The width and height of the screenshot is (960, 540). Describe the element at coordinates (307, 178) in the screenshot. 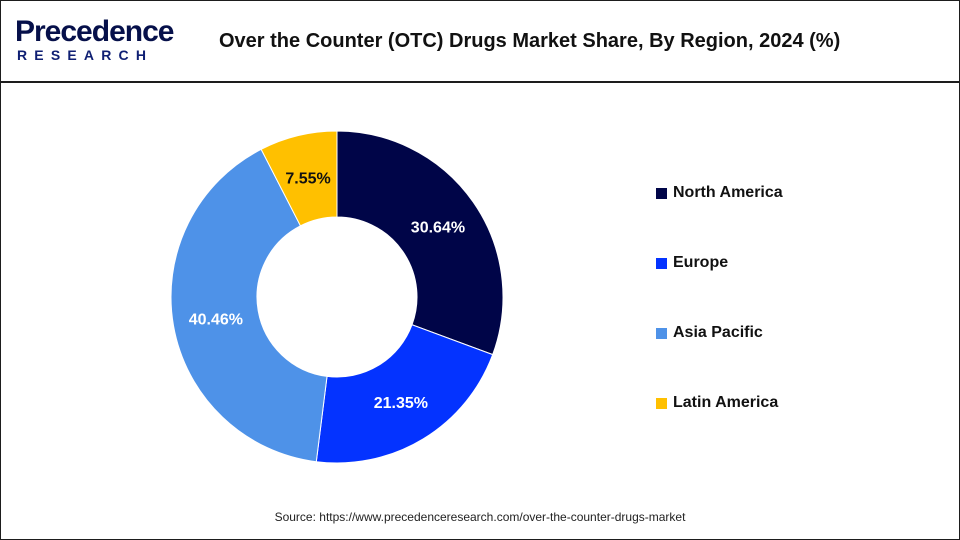

I see `data-label-latin-america: 7.55%` at that location.